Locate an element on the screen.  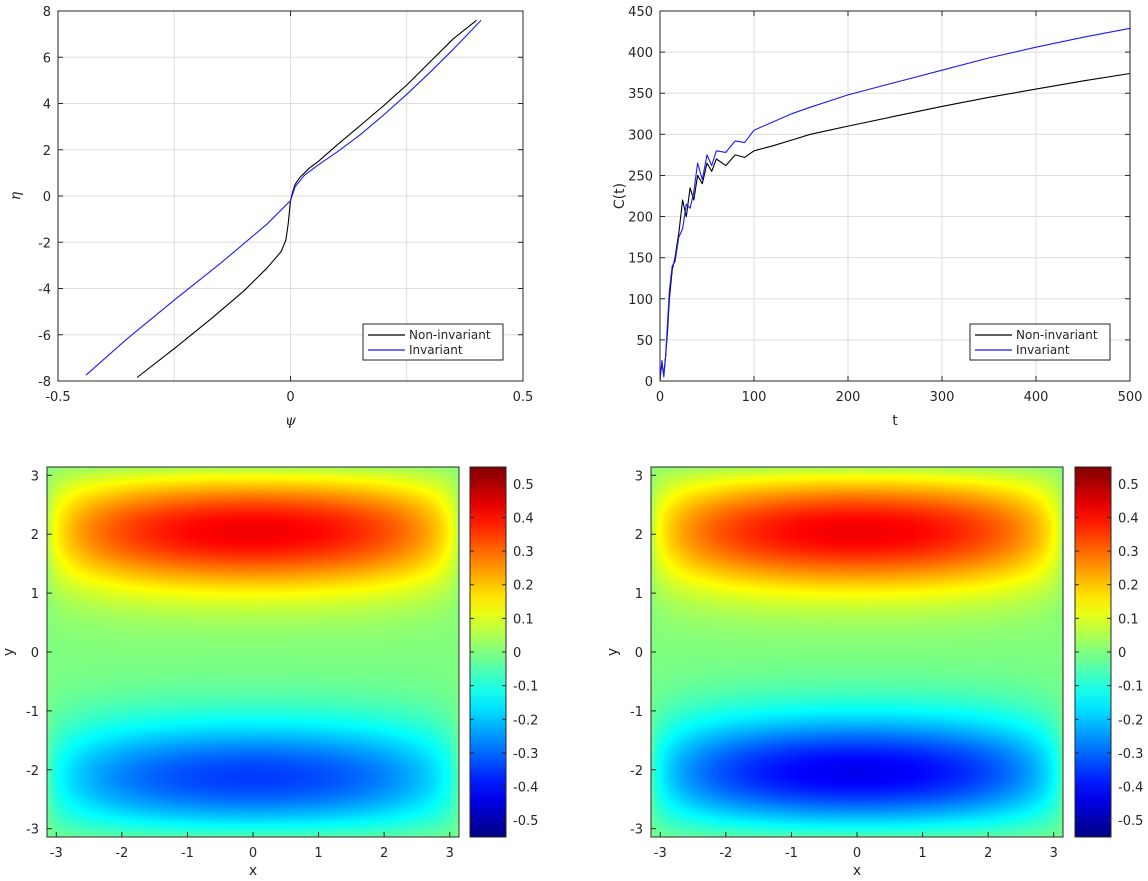
y-tick-label: 8 is located at coordinates (47, 12).